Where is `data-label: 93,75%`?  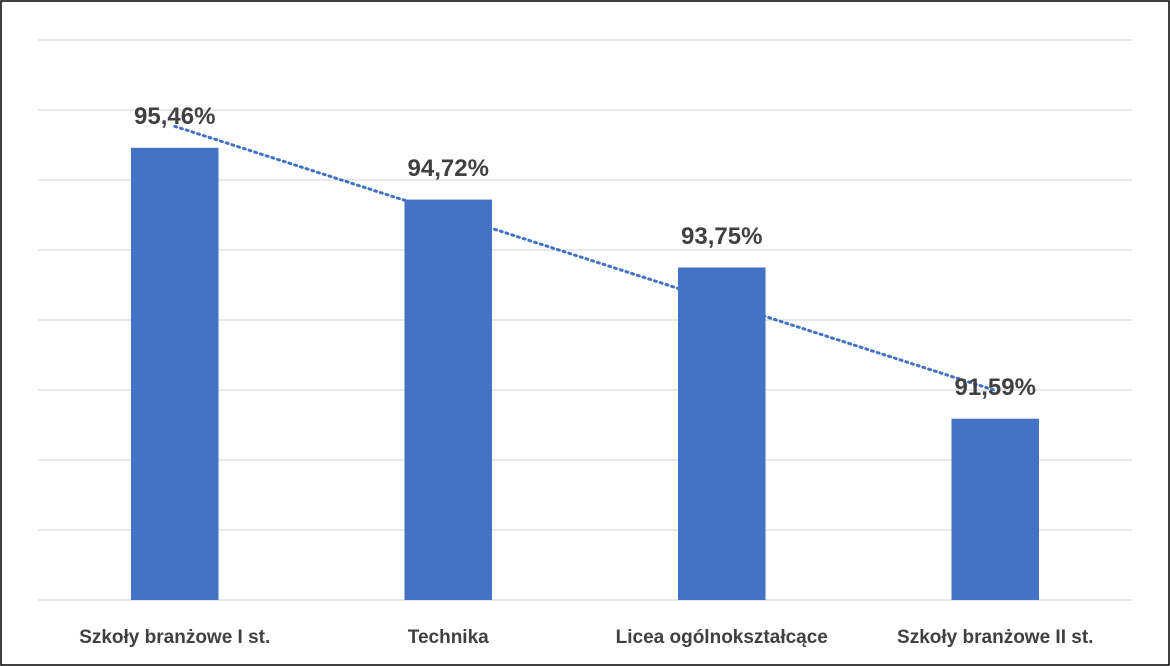
data-label: 93,75% is located at coordinates (721, 236).